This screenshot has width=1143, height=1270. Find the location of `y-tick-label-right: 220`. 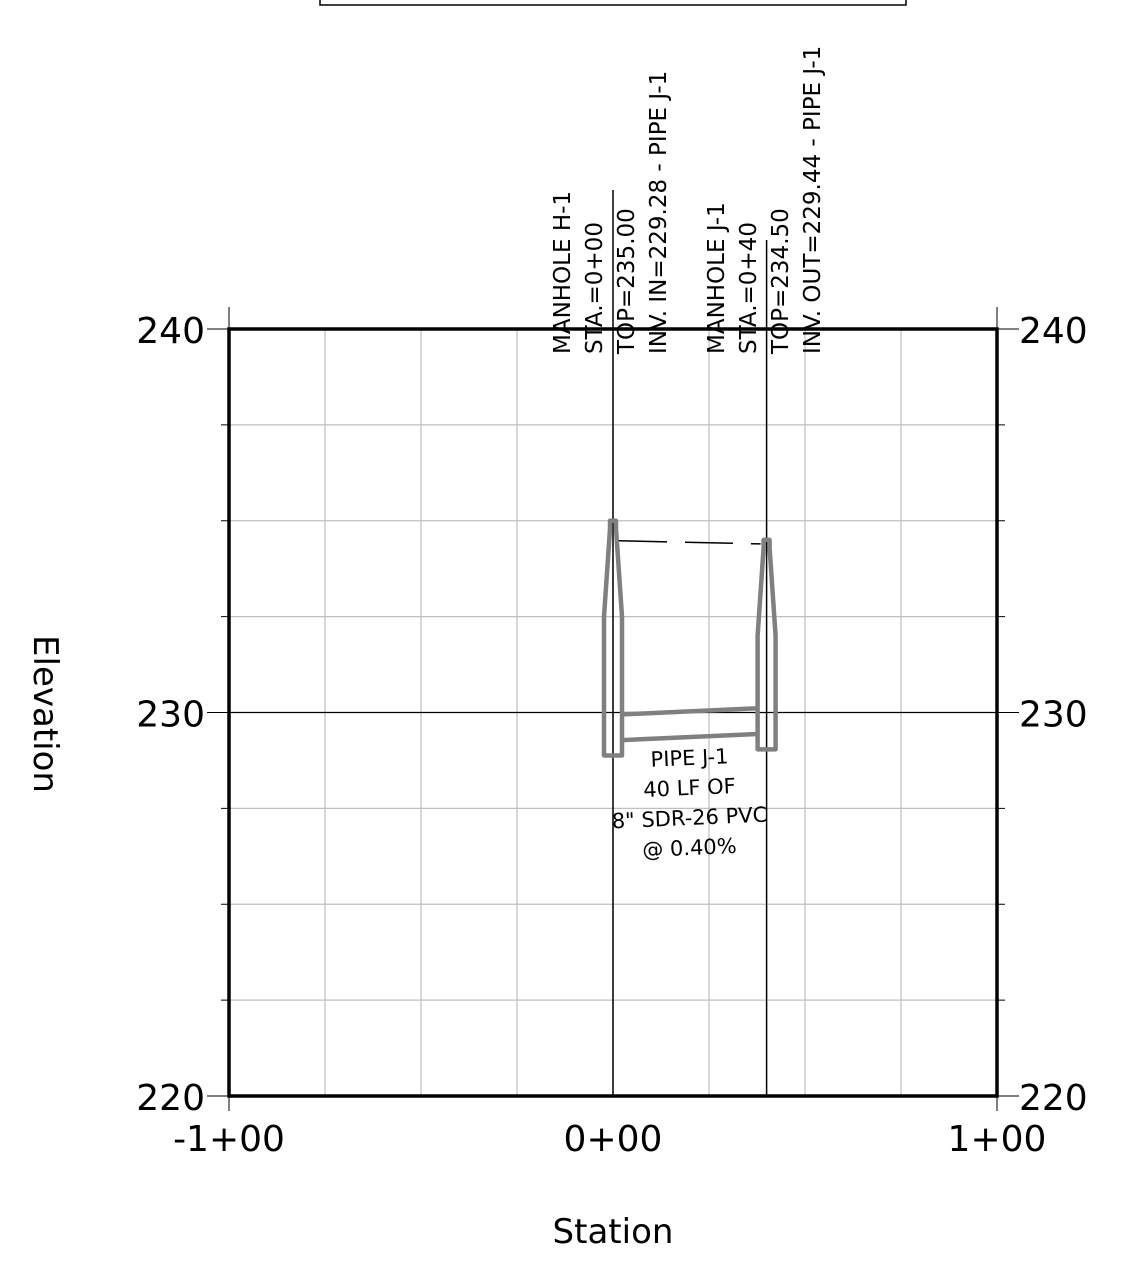

y-tick-label-right: 220 is located at coordinates (1053, 1098).